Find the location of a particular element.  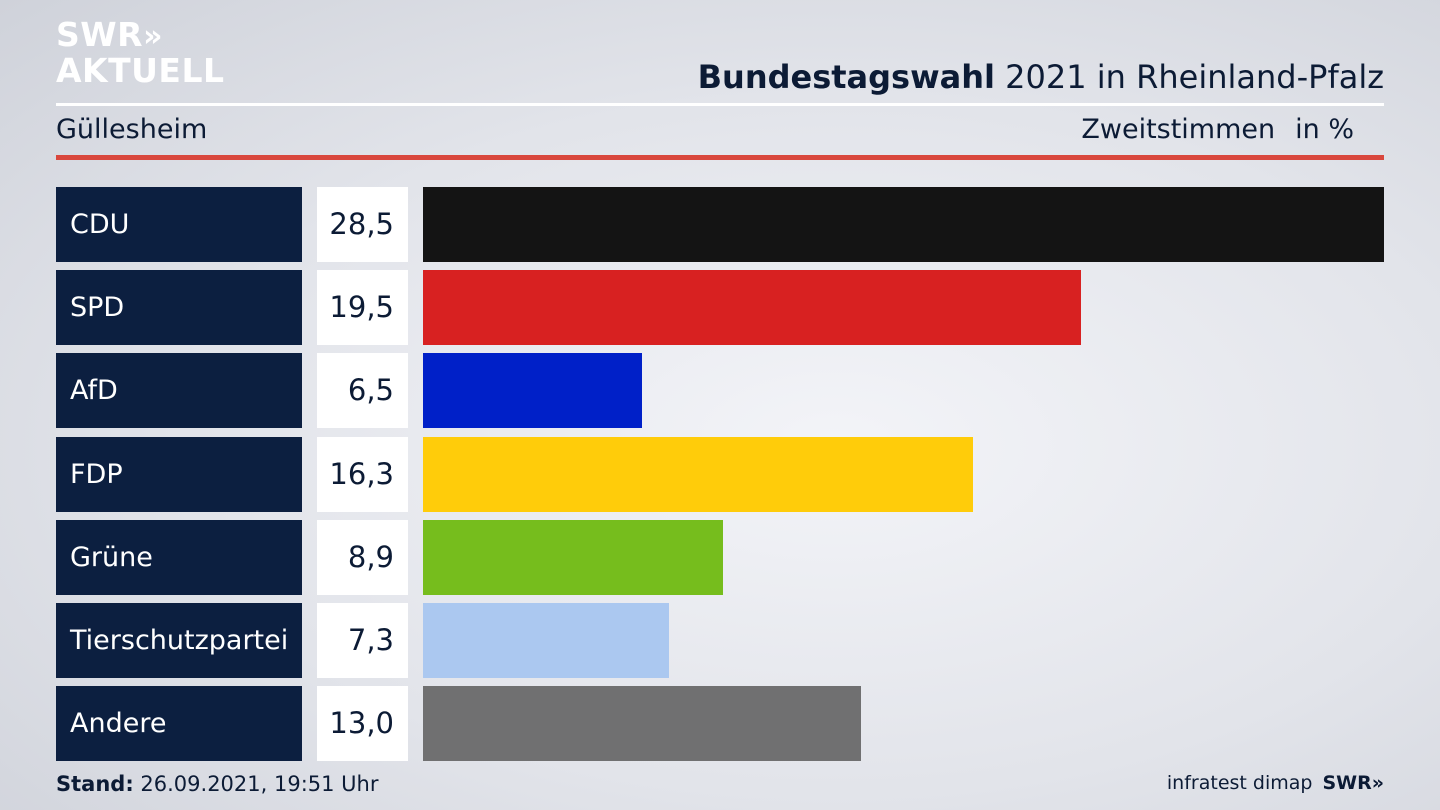

measure-unit: in % is located at coordinates (1324, 129).